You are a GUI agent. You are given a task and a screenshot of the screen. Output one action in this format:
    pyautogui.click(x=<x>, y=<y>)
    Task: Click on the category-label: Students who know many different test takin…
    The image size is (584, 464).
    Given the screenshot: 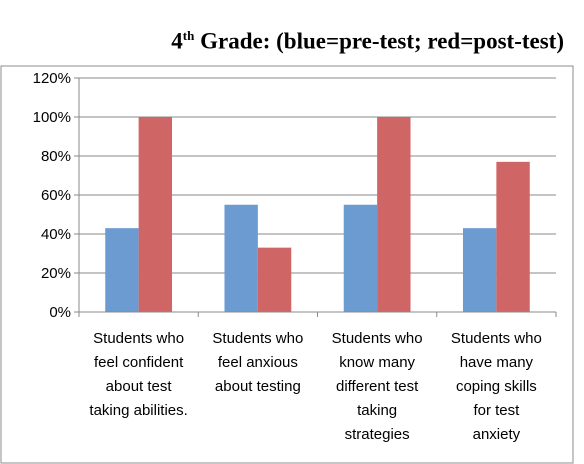 What is the action you would take?
    pyautogui.click(x=377, y=386)
    